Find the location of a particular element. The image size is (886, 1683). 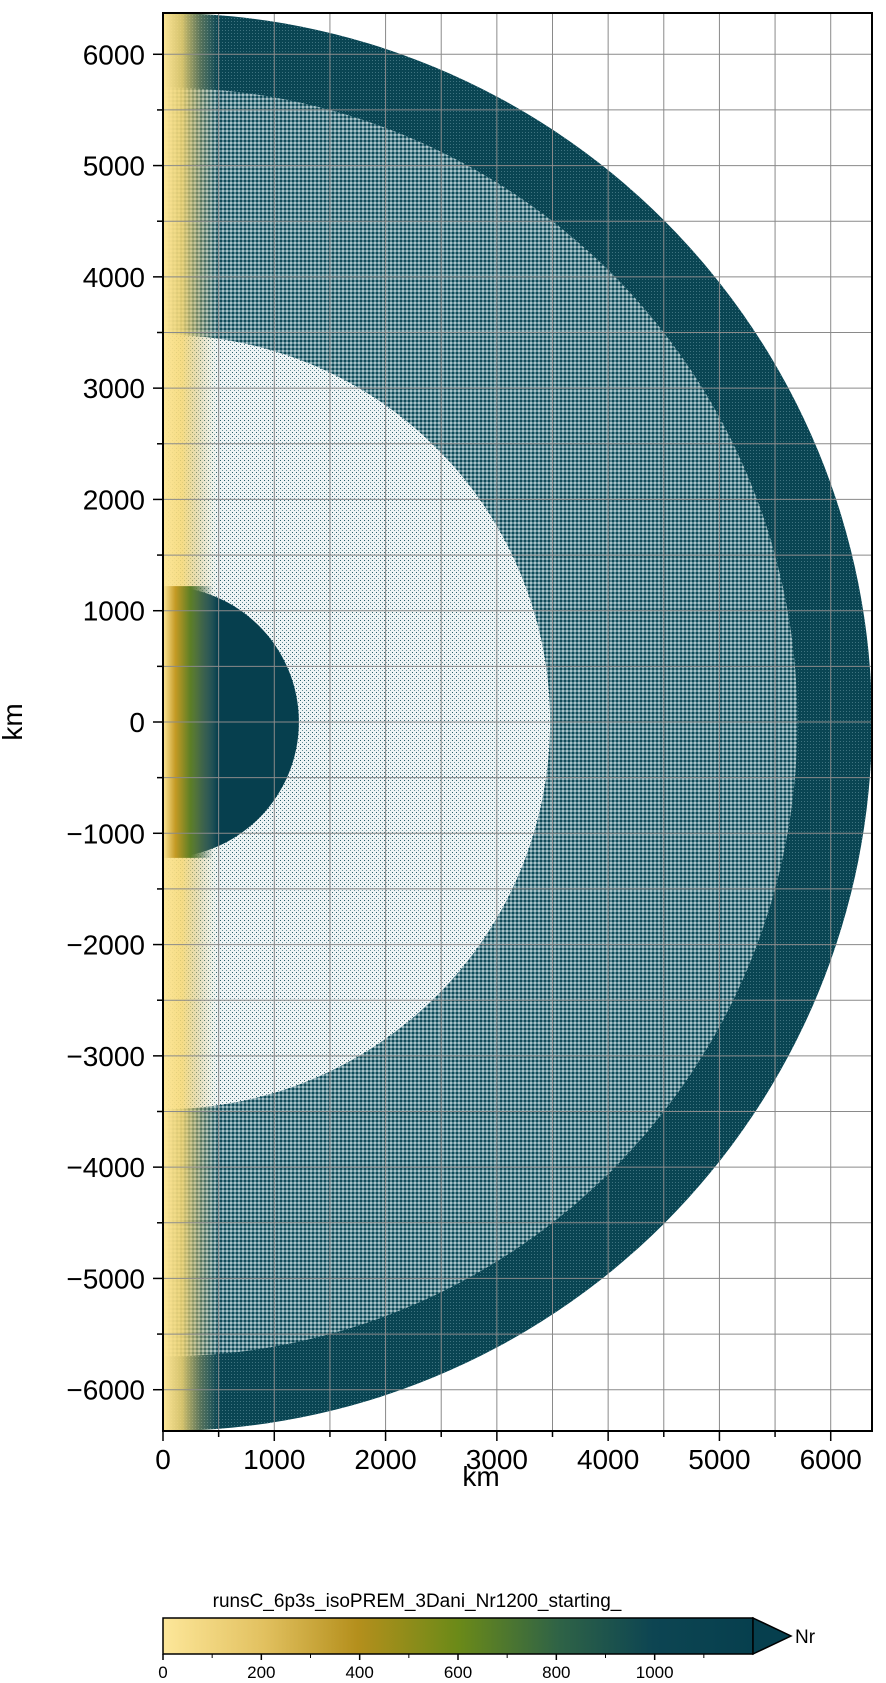

colorbar-ticks: 0 200 400 600 800 1000 is located at coordinates (431, 1668).